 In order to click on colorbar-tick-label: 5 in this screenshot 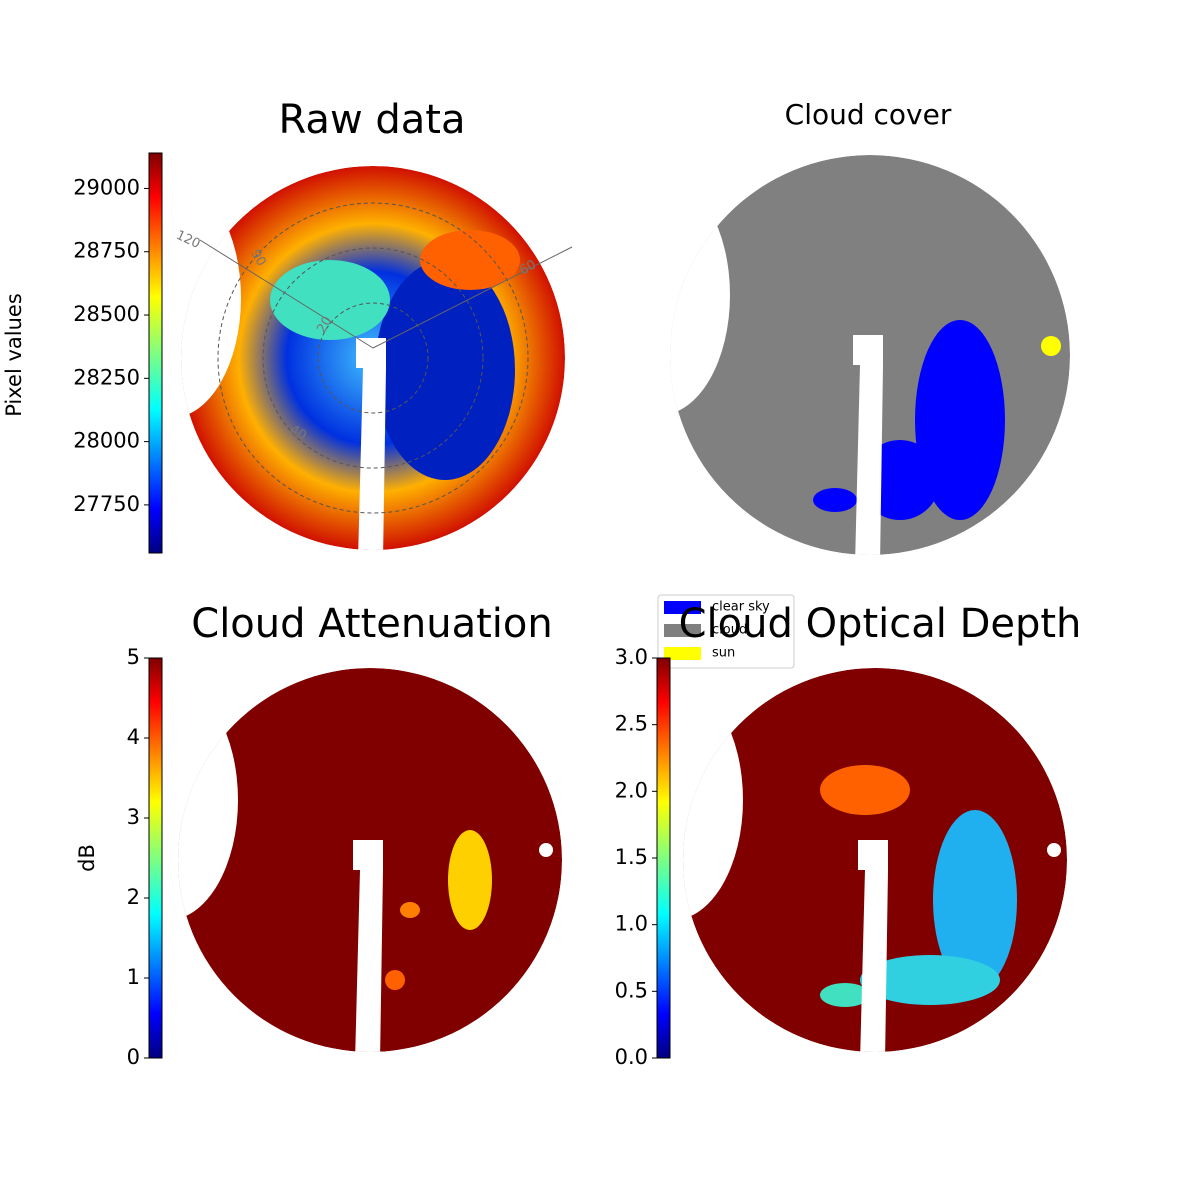, I will do `click(133, 657)`.